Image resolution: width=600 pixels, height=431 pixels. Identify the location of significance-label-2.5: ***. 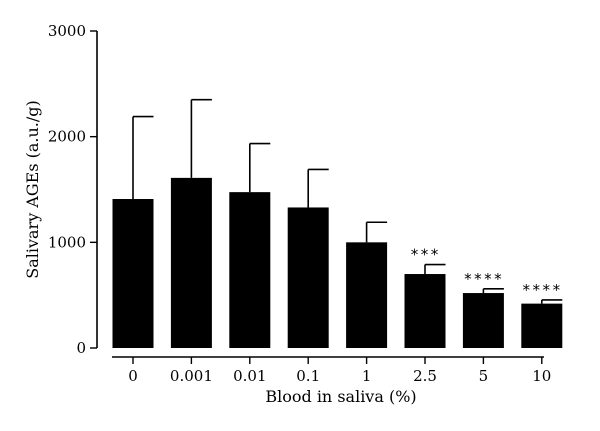
(425, 255).